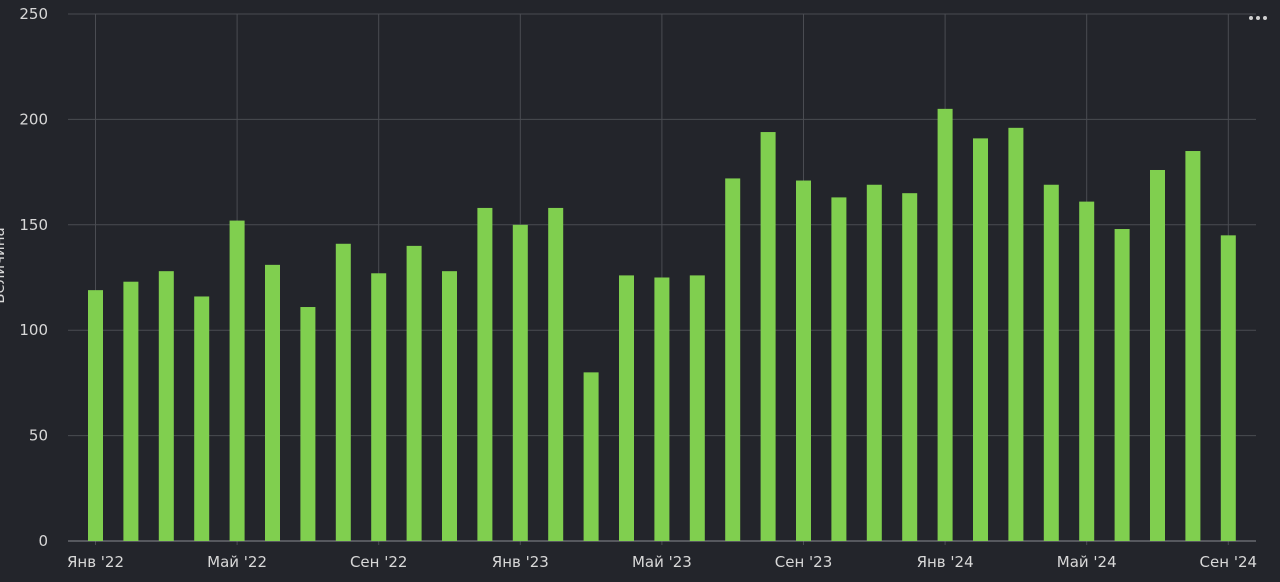 The image size is (1280, 582). I want to click on y-tick-label: 150, so click(33, 225).